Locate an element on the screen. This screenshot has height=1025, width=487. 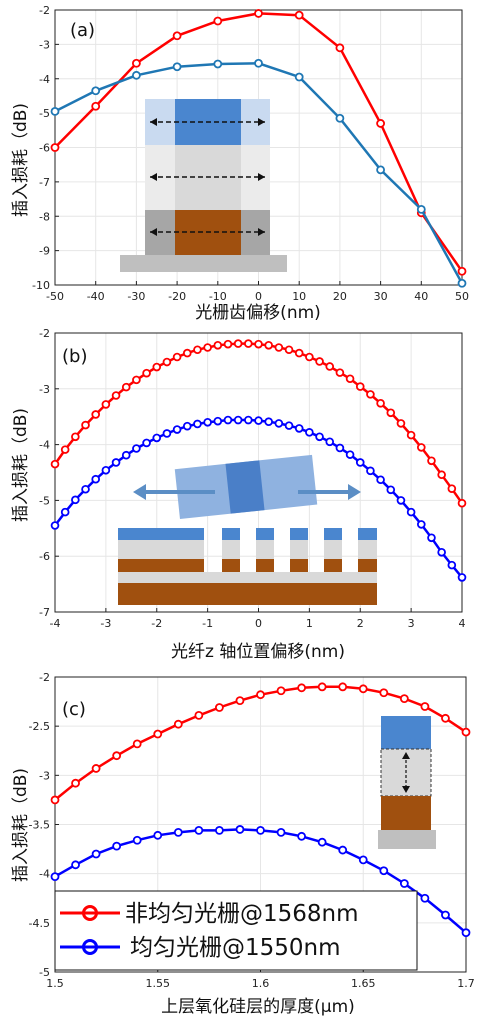
x-tick-label: -10 is located at coordinates (218, 296).